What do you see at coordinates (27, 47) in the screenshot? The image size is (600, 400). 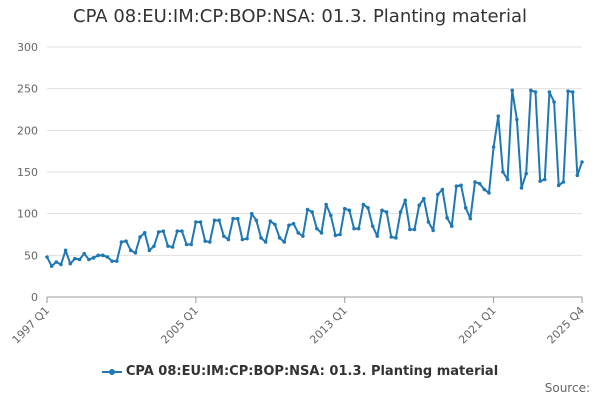 I see `y-tick-label: 300` at bounding box center [27, 47].